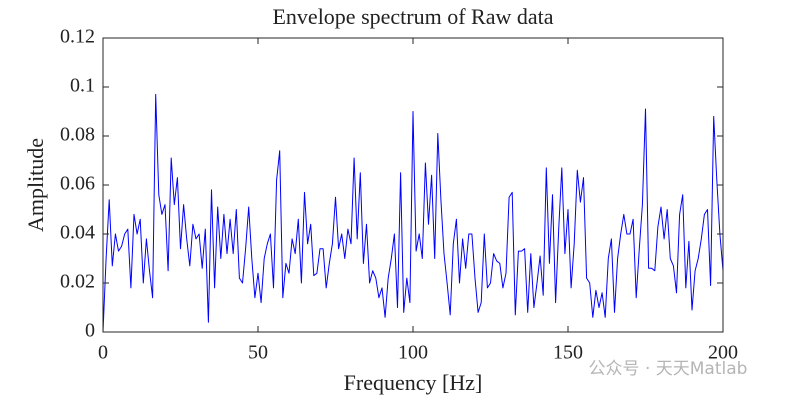 Image resolution: width=800 pixels, height=400 pixels. What do you see at coordinates (568, 353) in the screenshot?
I see `x-tick-label: 150` at bounding box center [568, 353].